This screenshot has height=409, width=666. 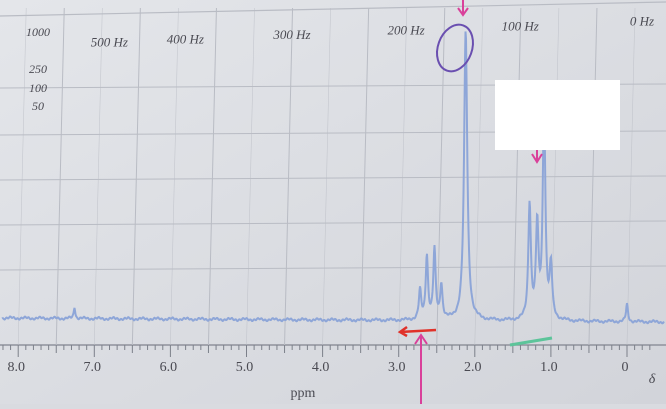 I want to click on hz-tick-label: 500 Hz, so click(x=109, y=41).